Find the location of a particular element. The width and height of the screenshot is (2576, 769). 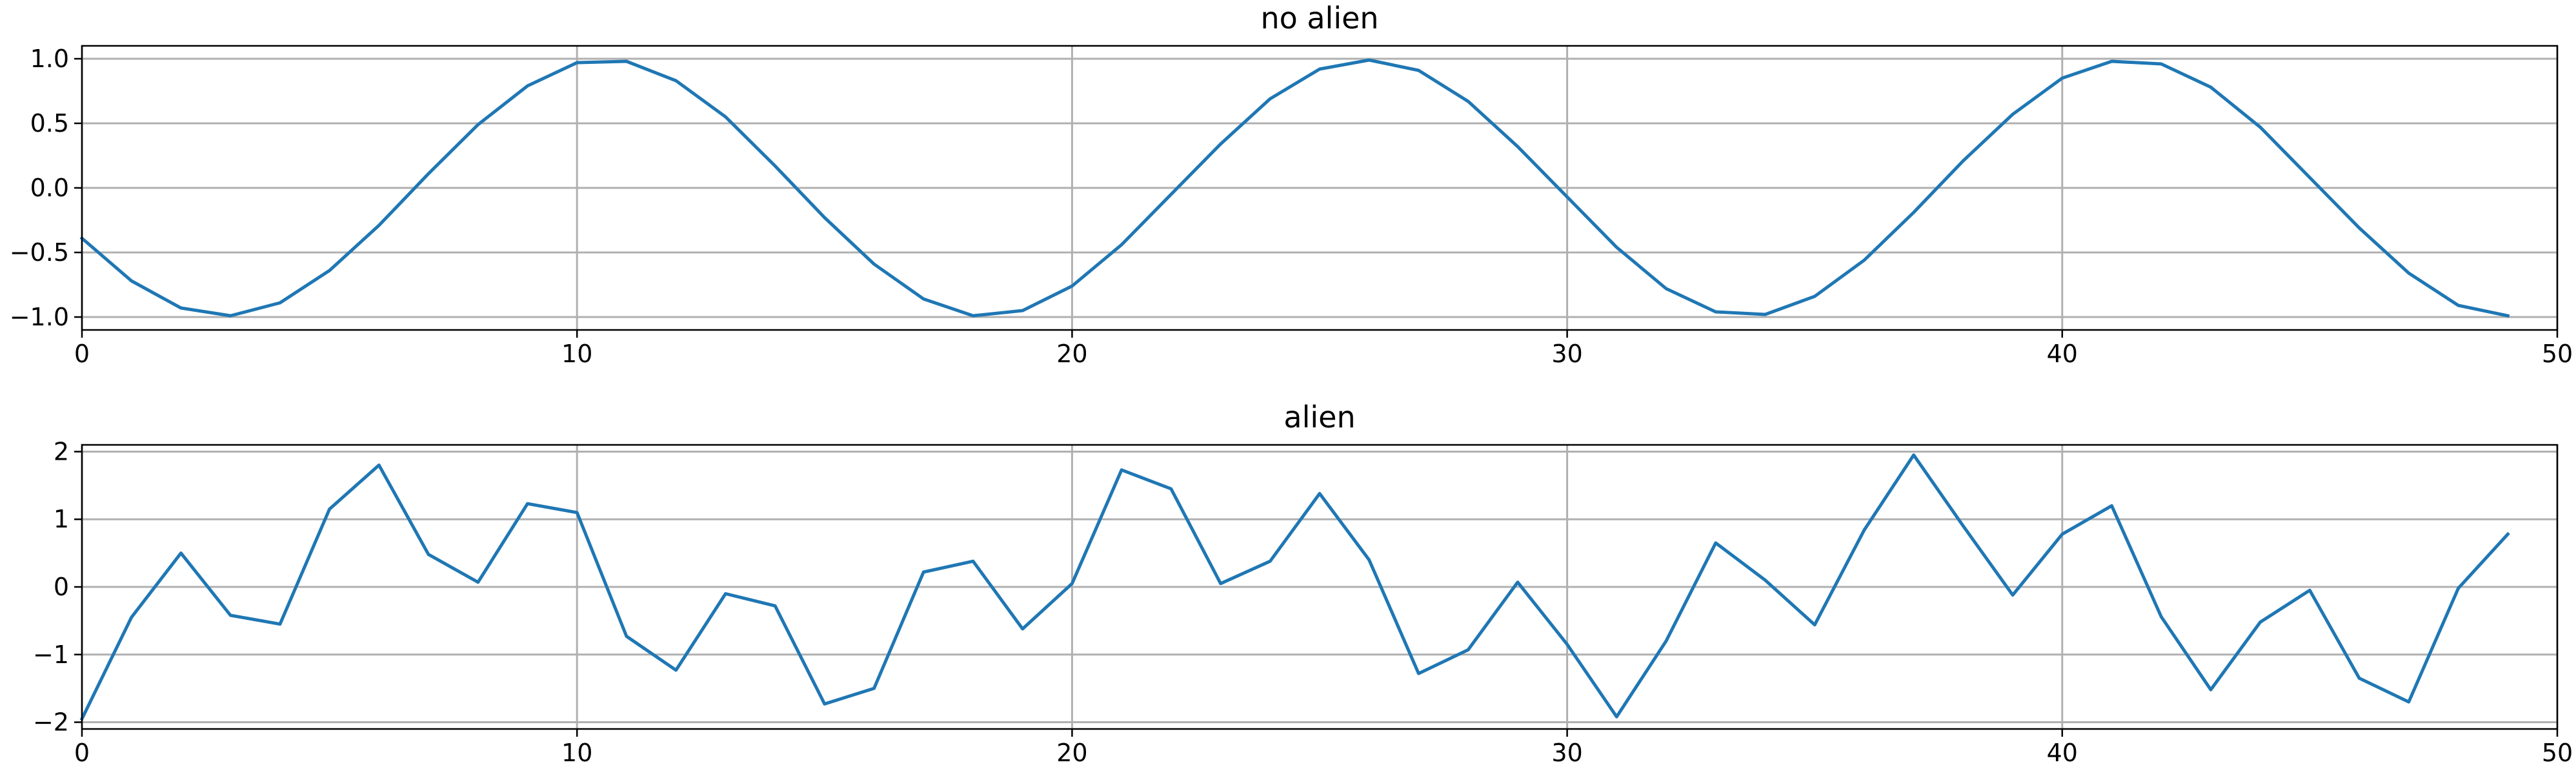

y-axis: −1.0 −0.5 0.0 0.5 1.0 is located at coordinates (46, 188).